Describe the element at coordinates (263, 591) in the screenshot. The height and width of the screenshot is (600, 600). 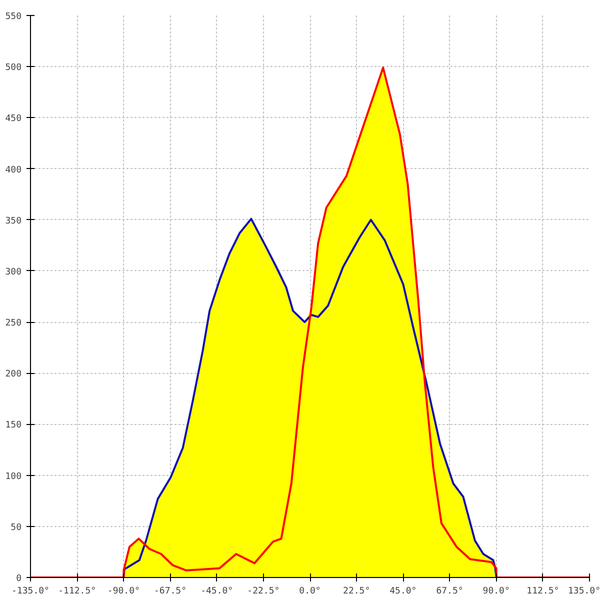
I see `x-tick-label: -22.5°` at that location.